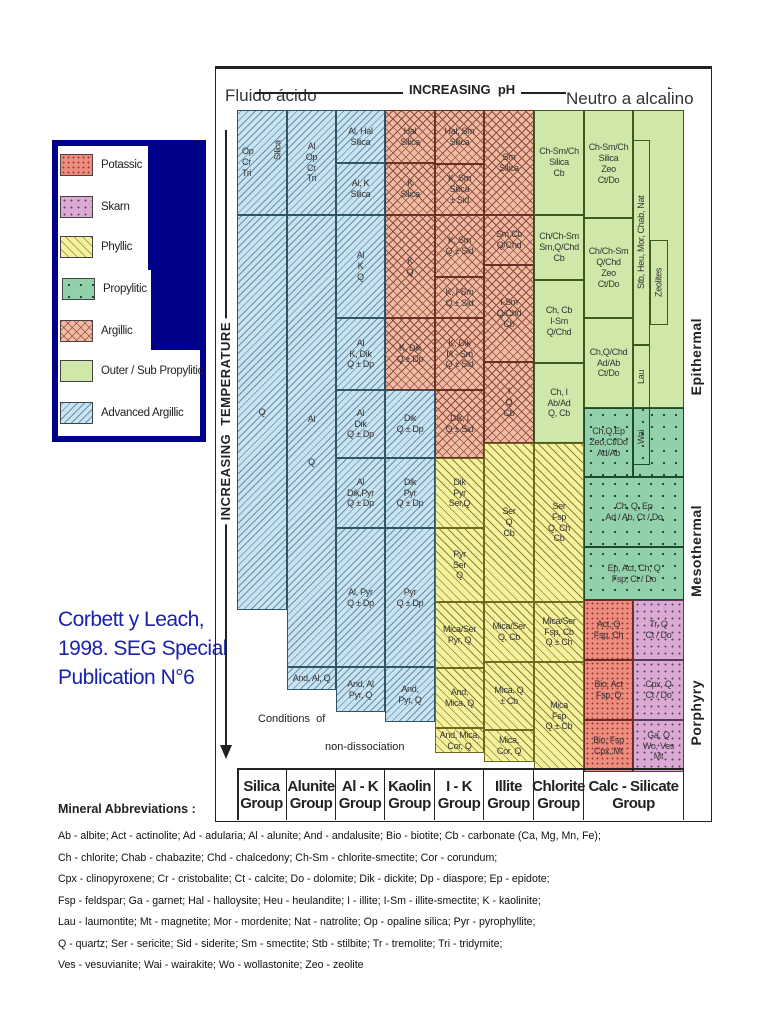  Describe the element at coordinates (125, 289) in the screenshot. I see `legend-label: Propylitic` at that location.